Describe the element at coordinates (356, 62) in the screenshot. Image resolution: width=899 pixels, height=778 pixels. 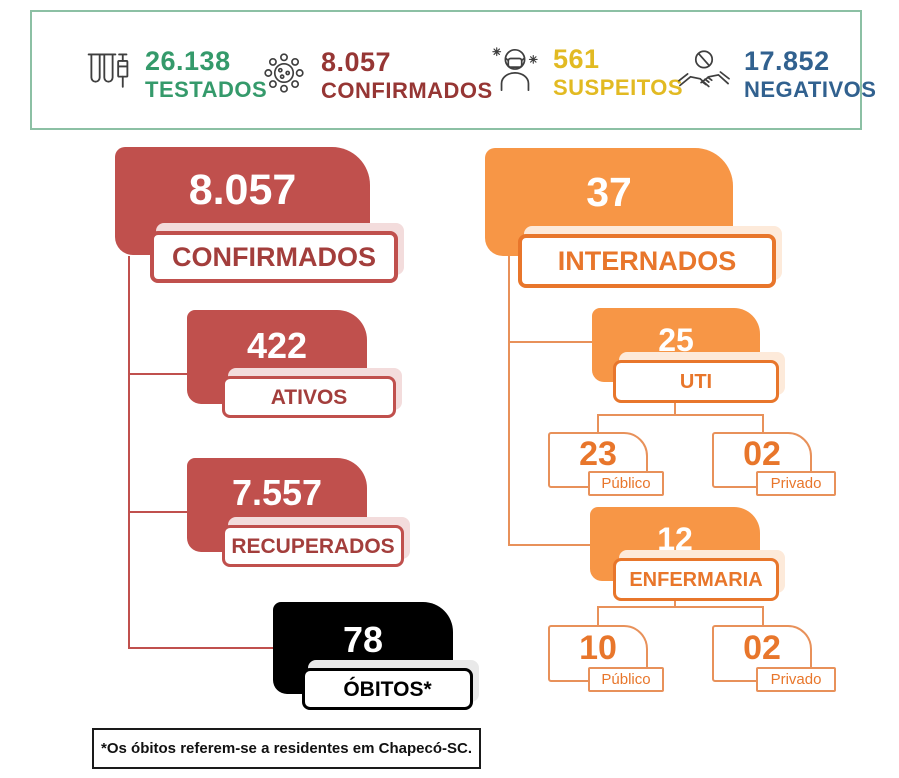
I see `confirmed-count: 8.057` at that location.